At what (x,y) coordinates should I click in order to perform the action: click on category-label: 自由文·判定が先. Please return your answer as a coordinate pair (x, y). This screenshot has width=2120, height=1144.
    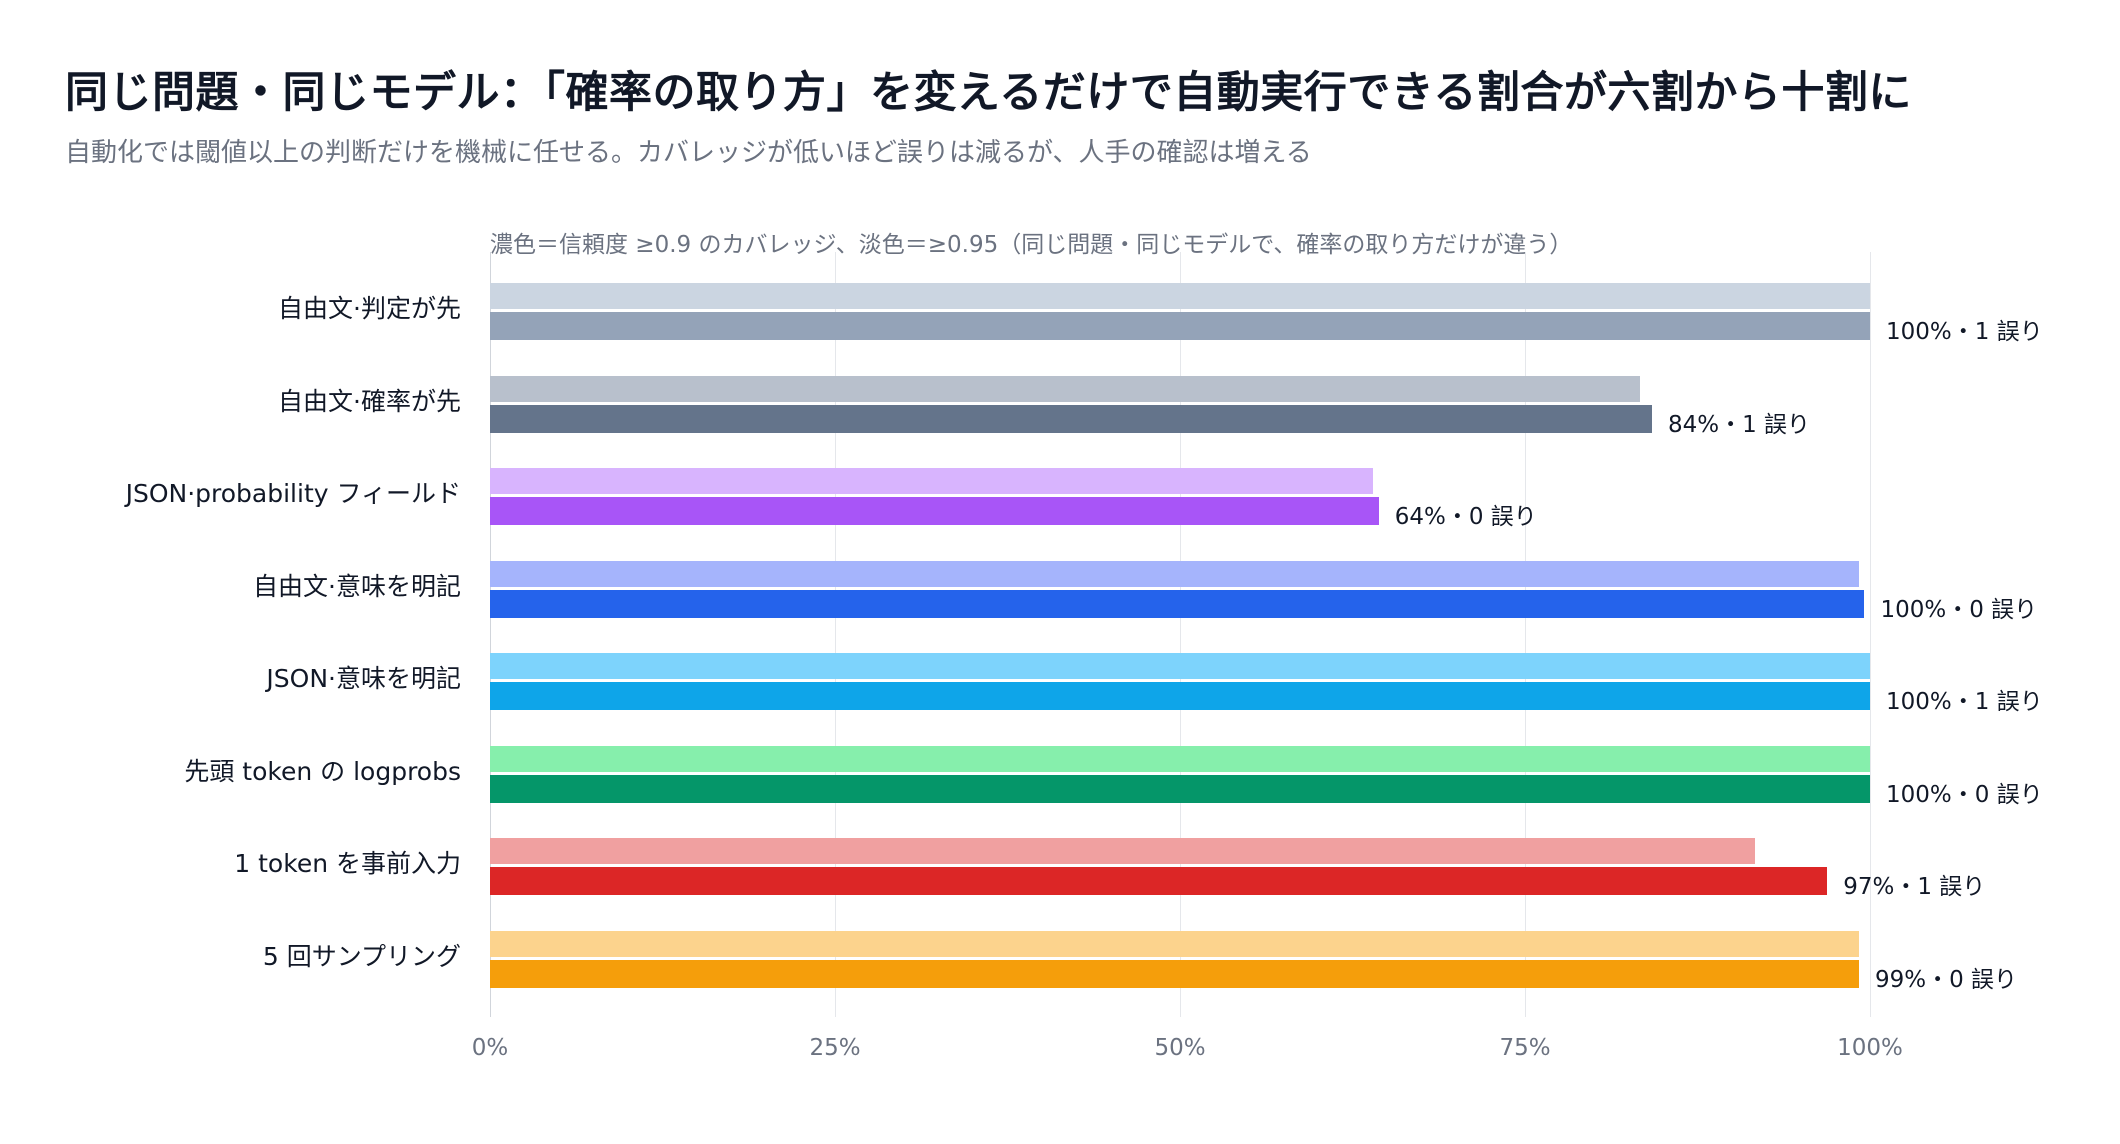
    Looking at the image, I should click on (369, 308).